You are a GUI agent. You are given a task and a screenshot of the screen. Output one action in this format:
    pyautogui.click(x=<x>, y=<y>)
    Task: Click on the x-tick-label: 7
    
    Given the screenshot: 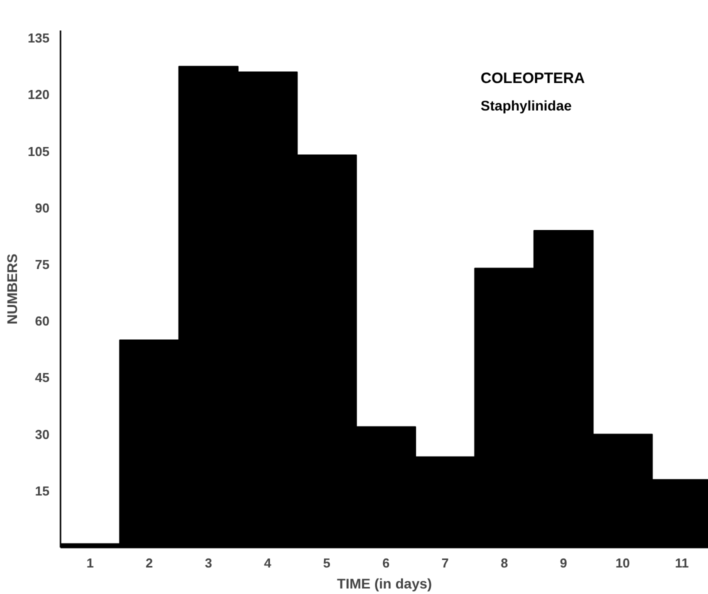 What is the action you would take?
    pyautogui.click(x=445, y=563)
    